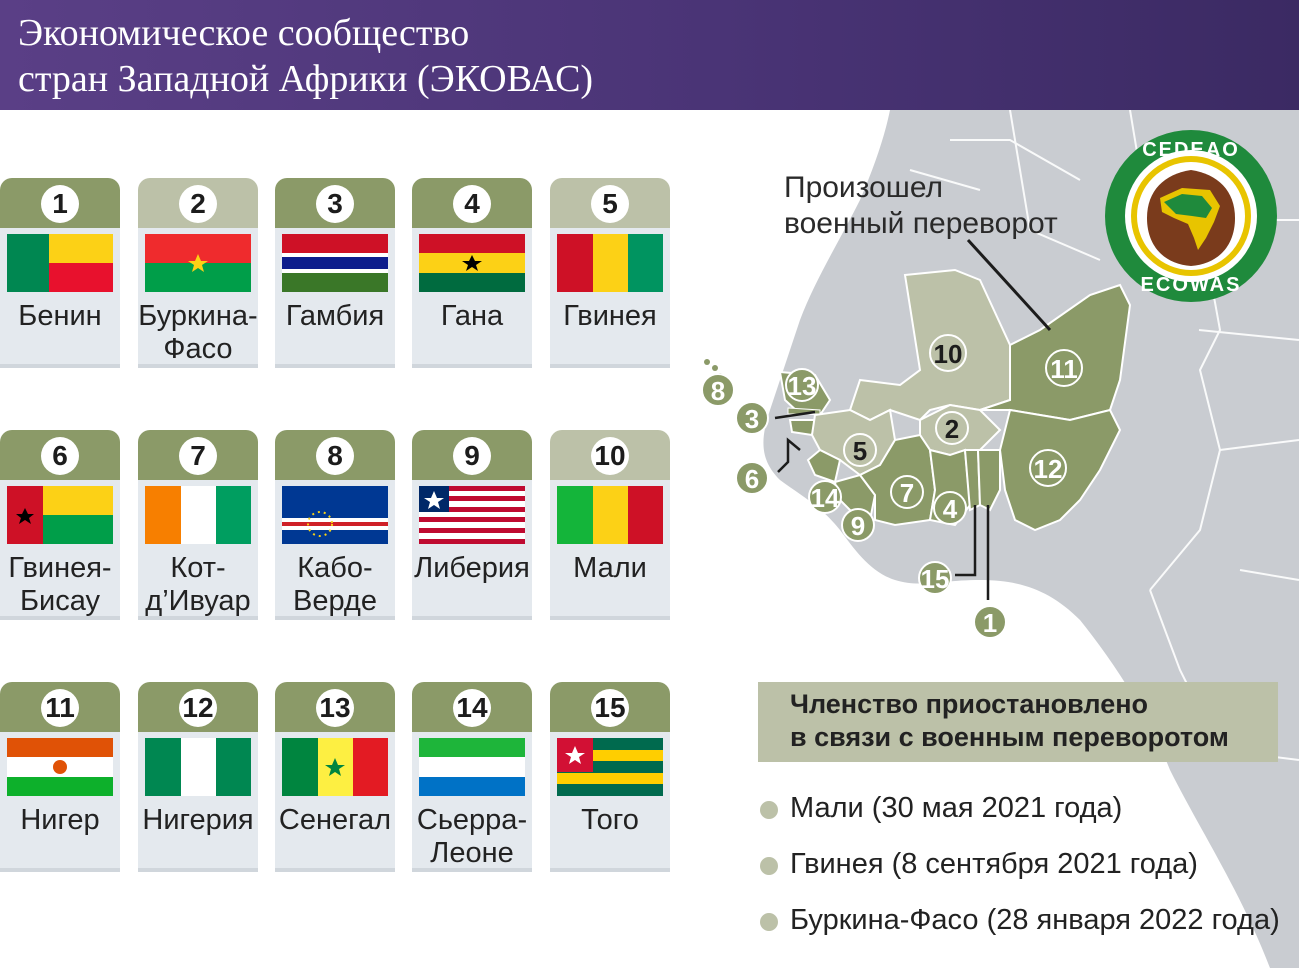  Describe the element at coordinates (335, 550) in the screenshot. I see `card-body: Кабо- Верде` at that location.